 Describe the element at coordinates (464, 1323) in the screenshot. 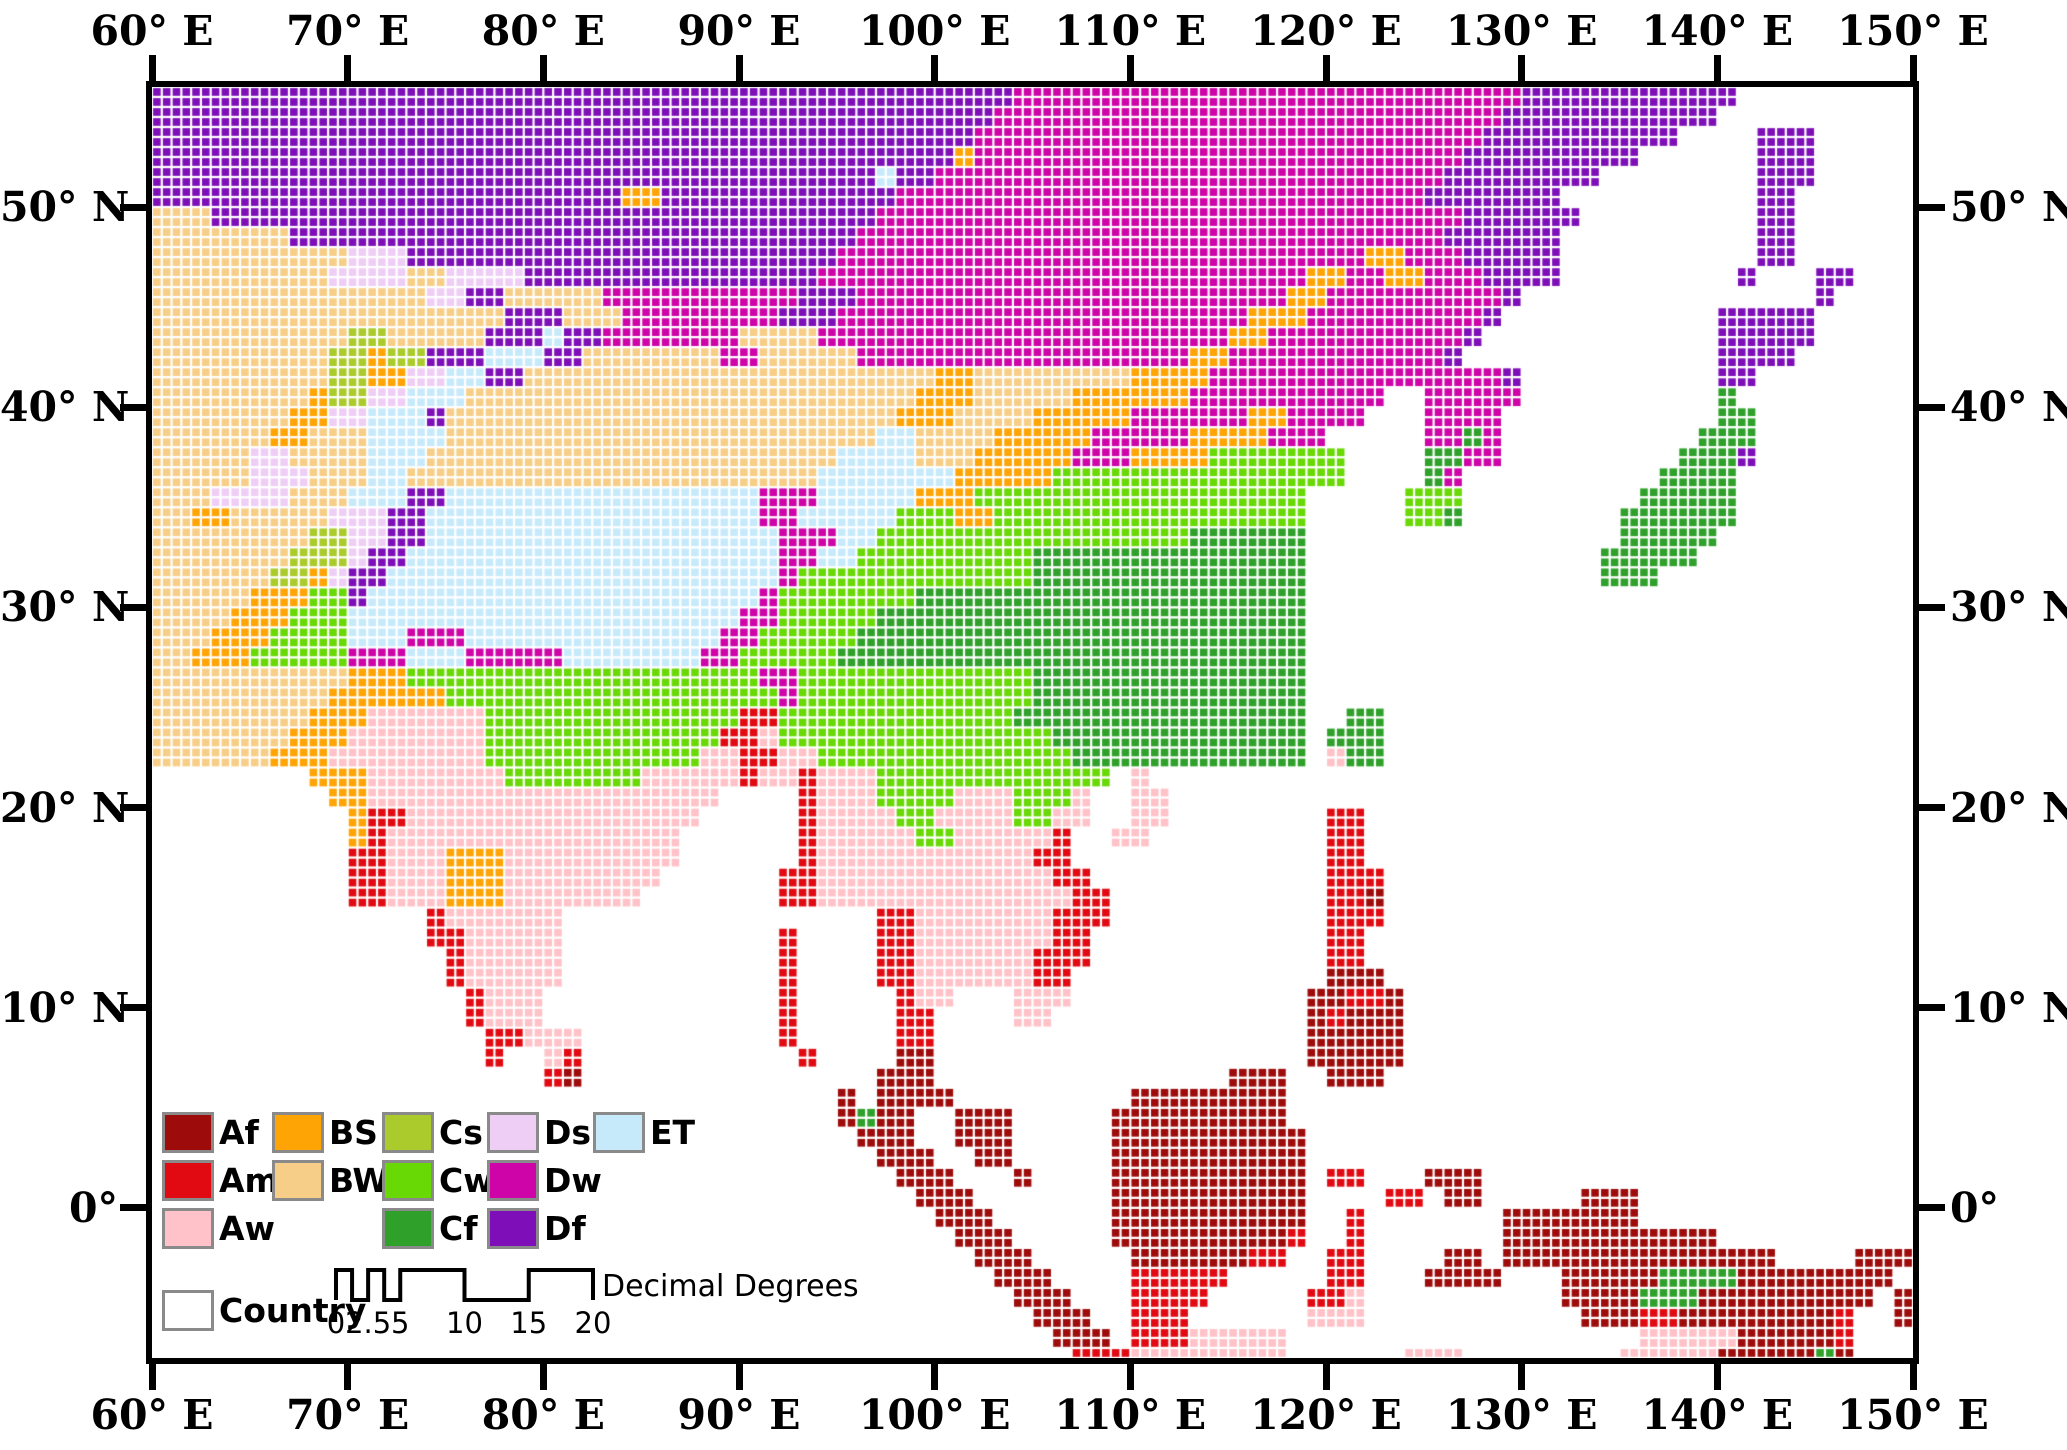

I see `scalebar-tick-label: 10` at that location.